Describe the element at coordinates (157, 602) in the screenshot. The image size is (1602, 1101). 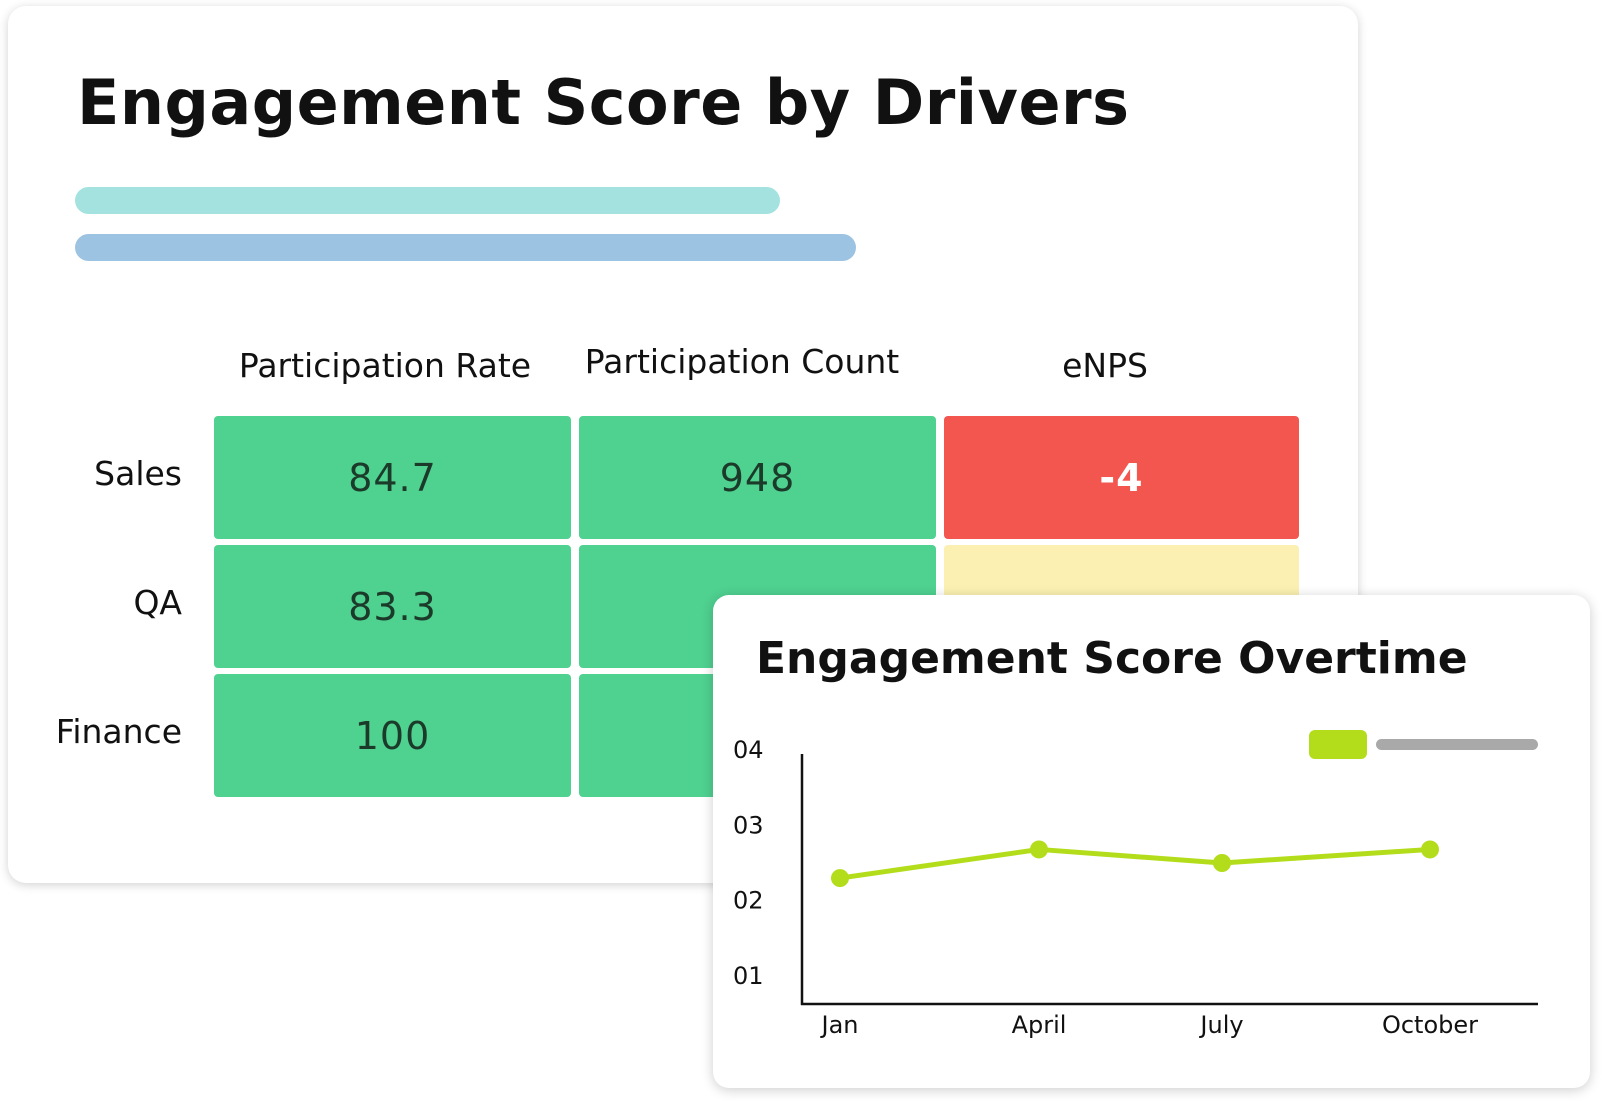
I see `row-header-qa: QA` at that location.